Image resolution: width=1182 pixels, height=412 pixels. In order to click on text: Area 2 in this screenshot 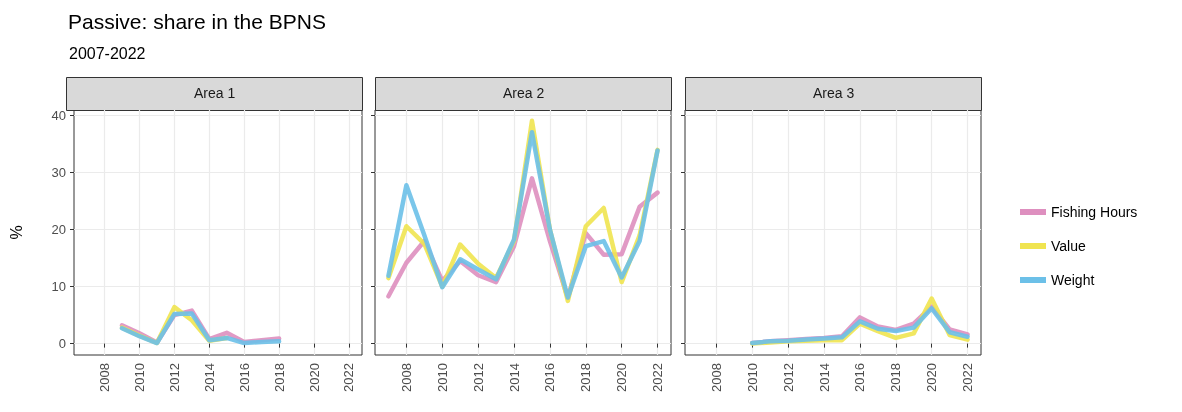, I will do `click(524, 93)`.